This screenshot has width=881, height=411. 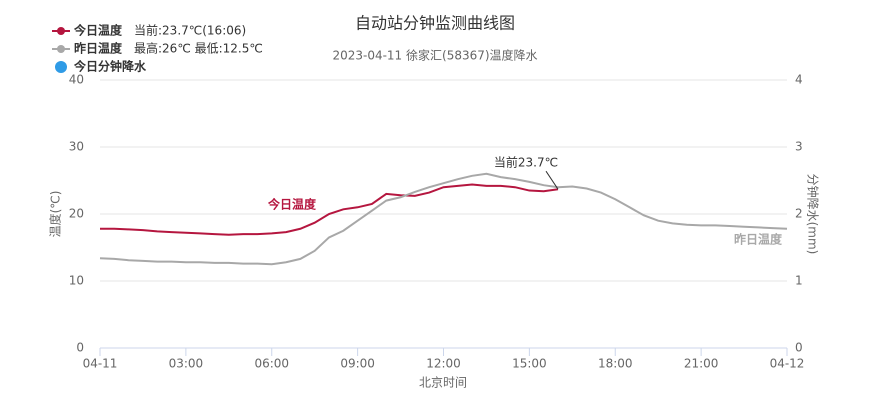 I want to click on y-tick-label: 10, so click(x=76, y=281).